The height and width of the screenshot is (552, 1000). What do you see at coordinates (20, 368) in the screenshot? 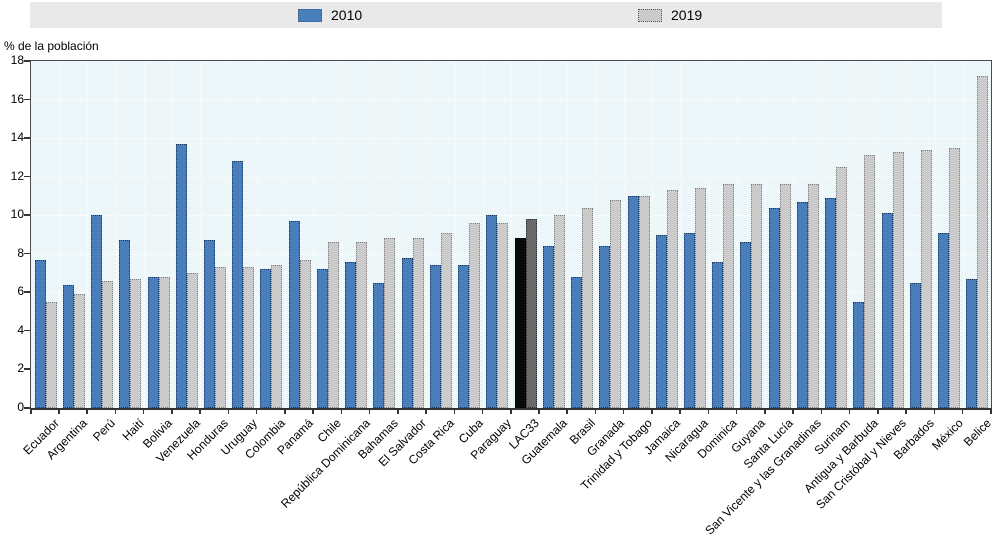
I see `y-tick-label-2: 2` at bounding box center [20, 368].